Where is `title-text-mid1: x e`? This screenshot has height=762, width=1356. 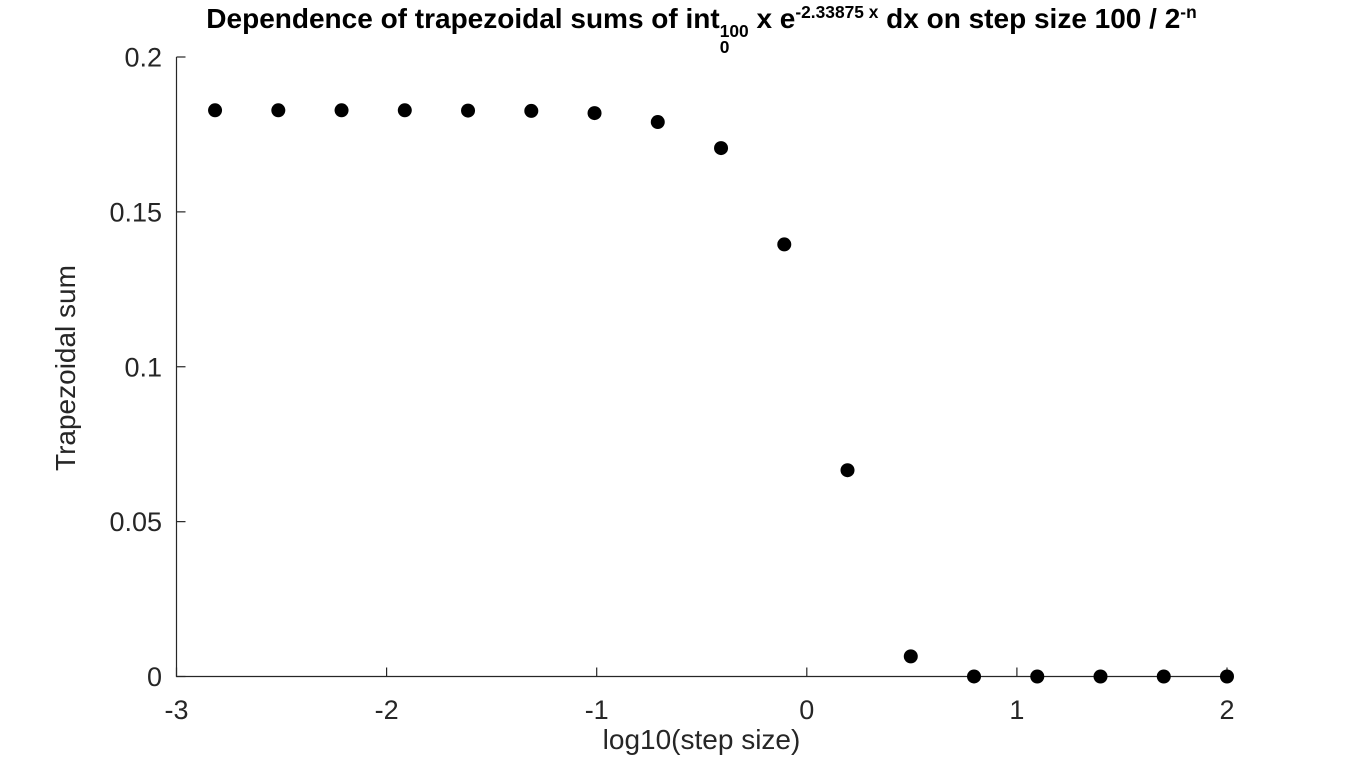
title-text-mid1: x e is located at coordinates (772, 18).